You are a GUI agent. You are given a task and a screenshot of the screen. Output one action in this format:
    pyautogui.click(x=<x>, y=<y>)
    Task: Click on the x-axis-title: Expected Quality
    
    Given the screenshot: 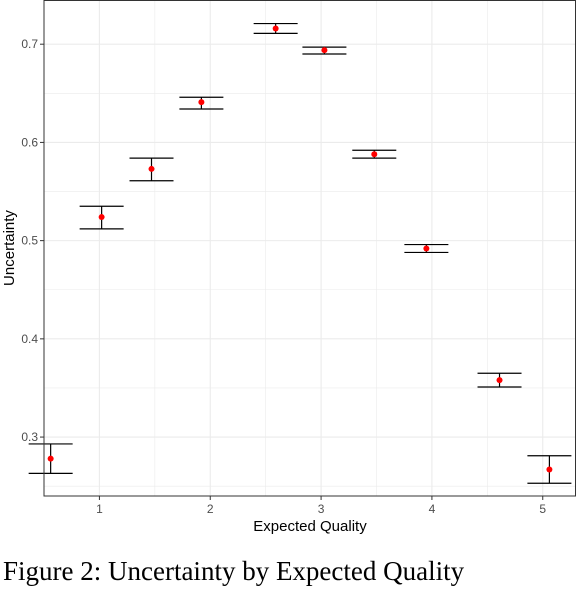 What is the action you would take?
    pyautogui.click(x=310, y=526)
    